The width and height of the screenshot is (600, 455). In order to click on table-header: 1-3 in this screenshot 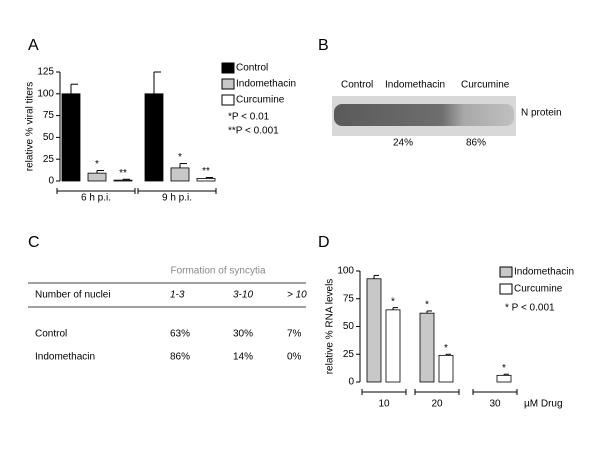, I will do `click(177, 295)`.